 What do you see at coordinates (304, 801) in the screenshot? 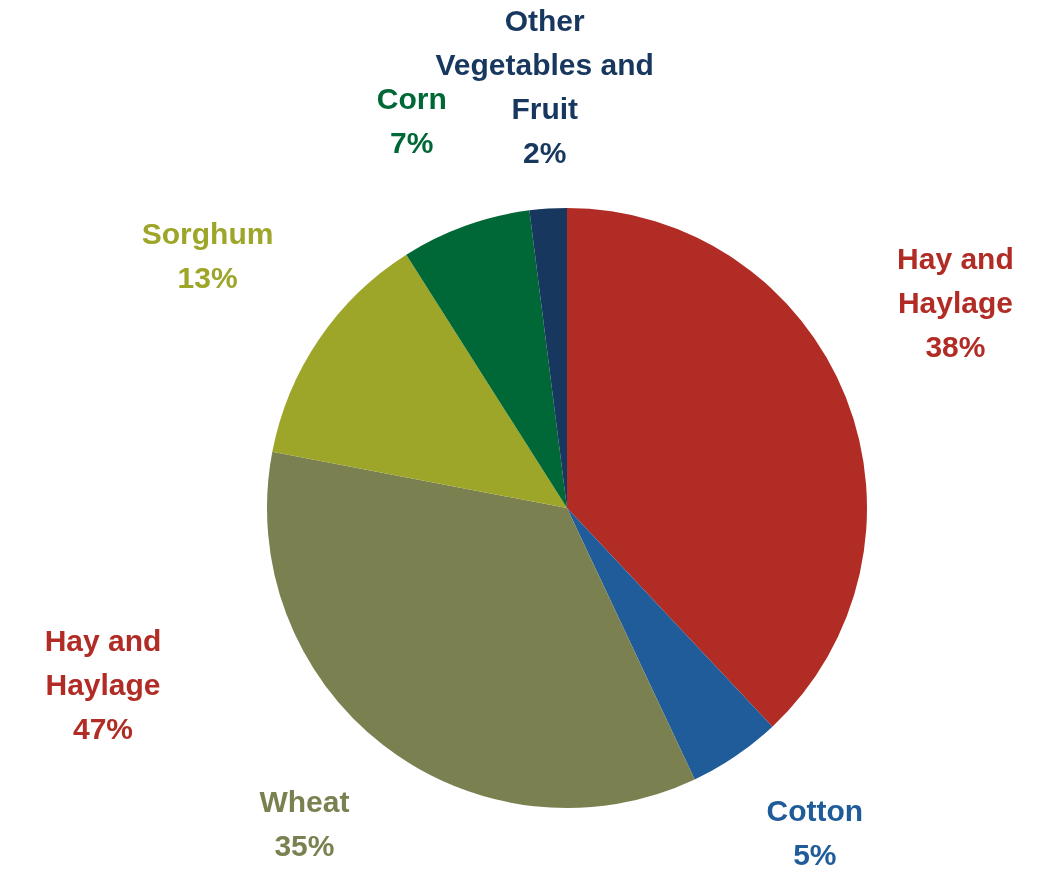
I see `slice-label: Wheat` at bounding box center [304, 801].